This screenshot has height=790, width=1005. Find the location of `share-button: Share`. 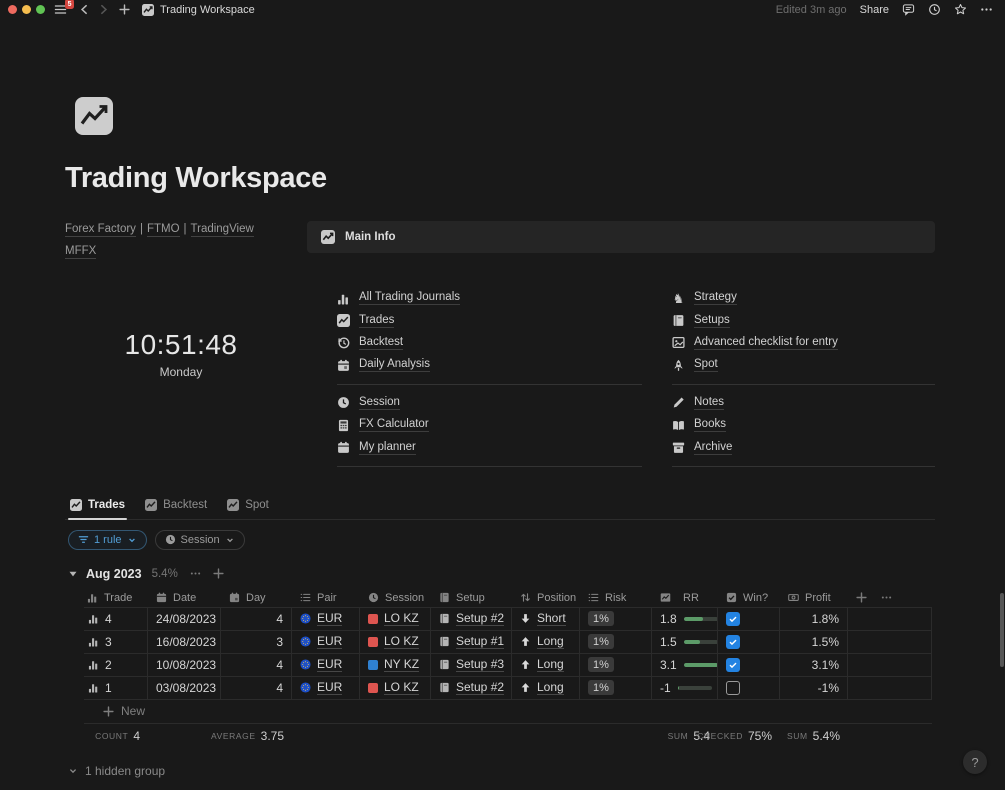

share-button: Share is located at coordinates (874, 9).